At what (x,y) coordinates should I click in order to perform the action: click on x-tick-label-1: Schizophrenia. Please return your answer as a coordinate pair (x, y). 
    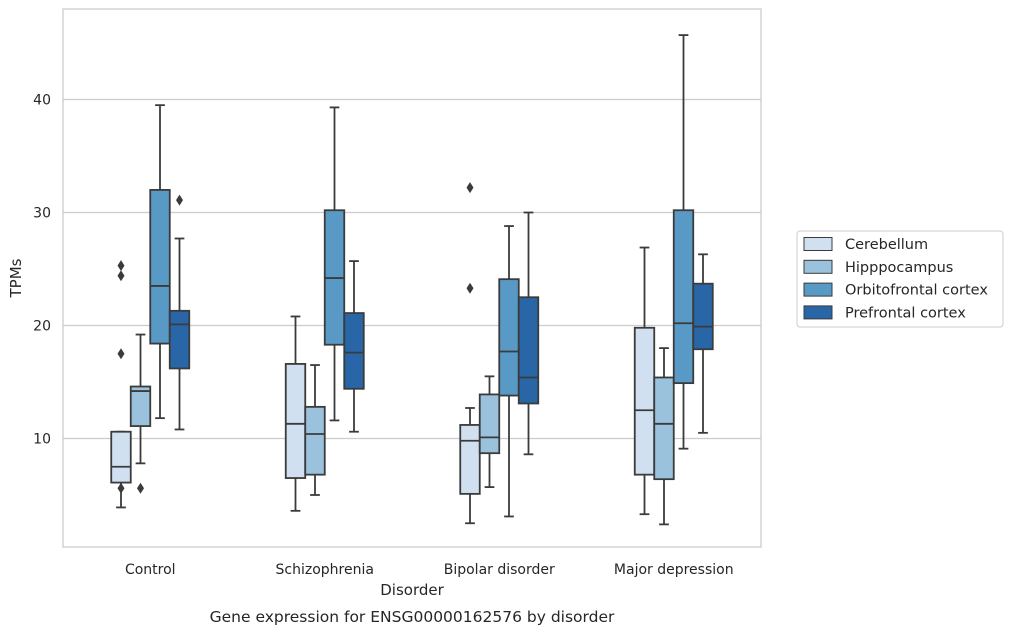
    Looking at the image, I should click on (325, 570).